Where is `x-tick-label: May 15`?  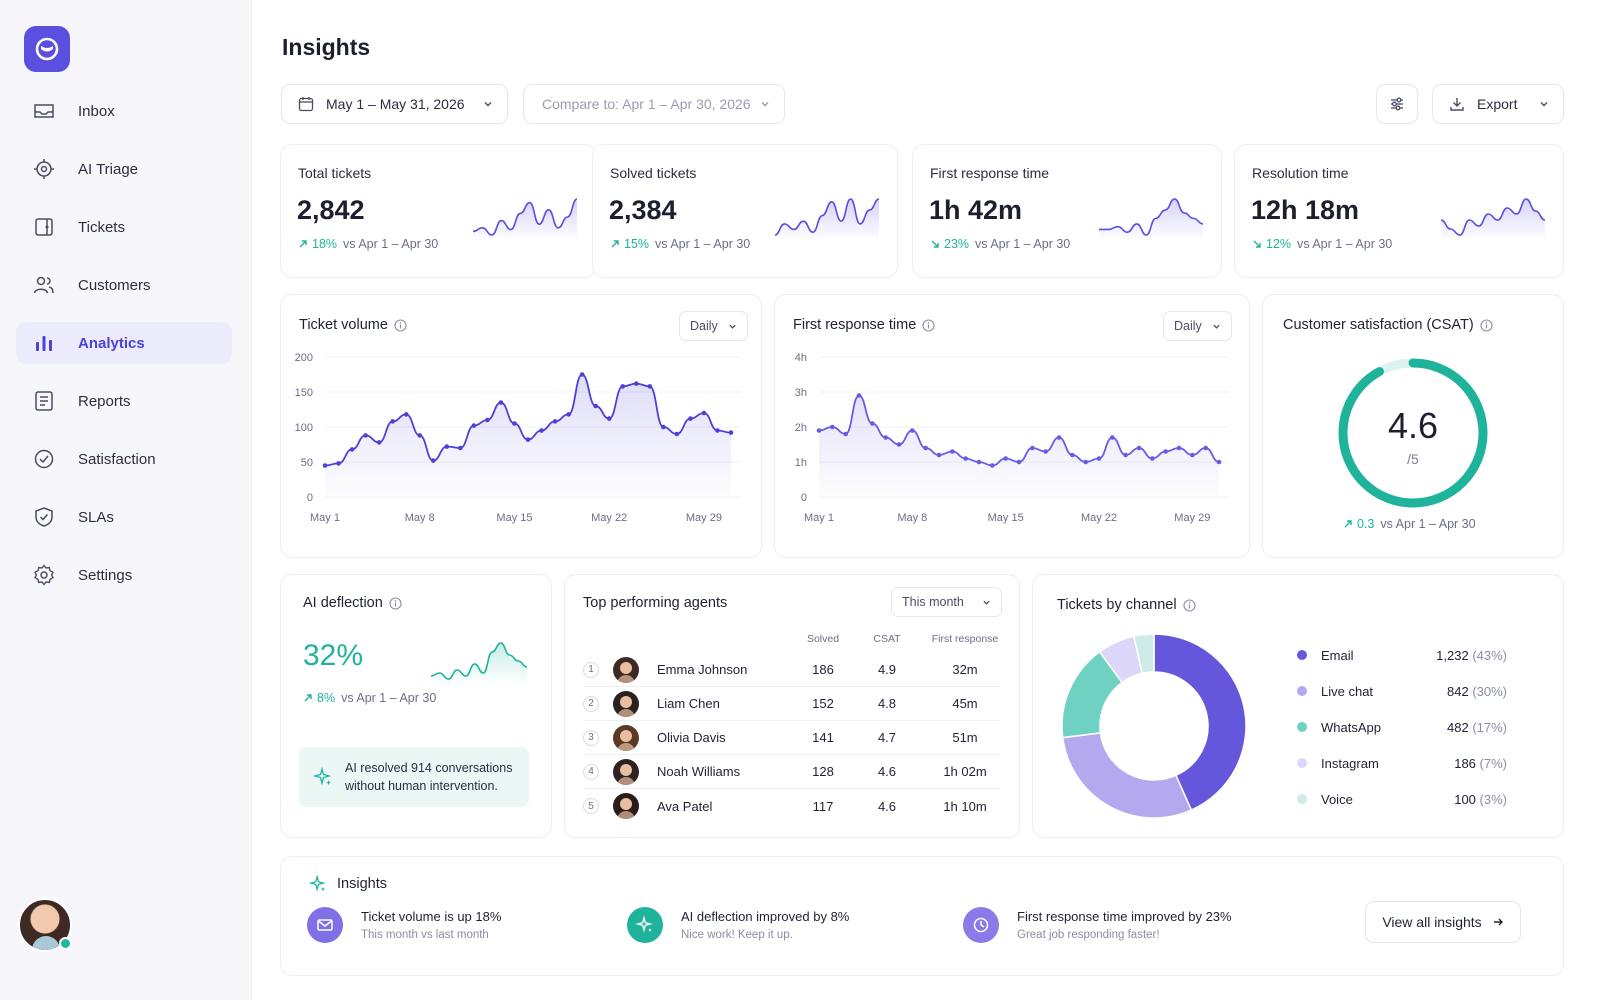
x-tick-label: May 15 is located at coordinates (1006, 518).